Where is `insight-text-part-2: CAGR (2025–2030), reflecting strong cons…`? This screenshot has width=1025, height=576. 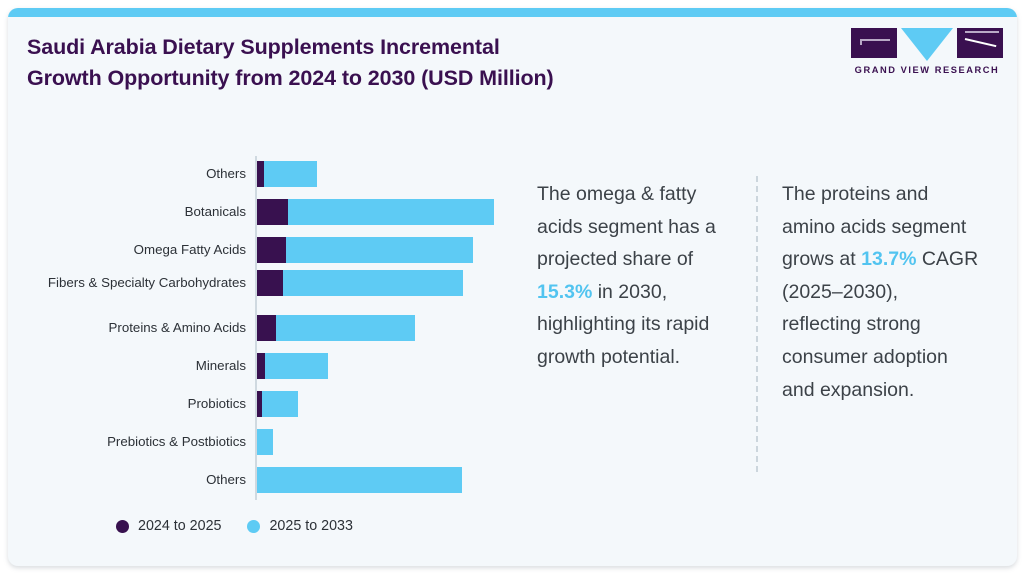
insight-text-part-2: CAGR (2025–2030), reflecting strong cons… is located at coordinates (880, 324).